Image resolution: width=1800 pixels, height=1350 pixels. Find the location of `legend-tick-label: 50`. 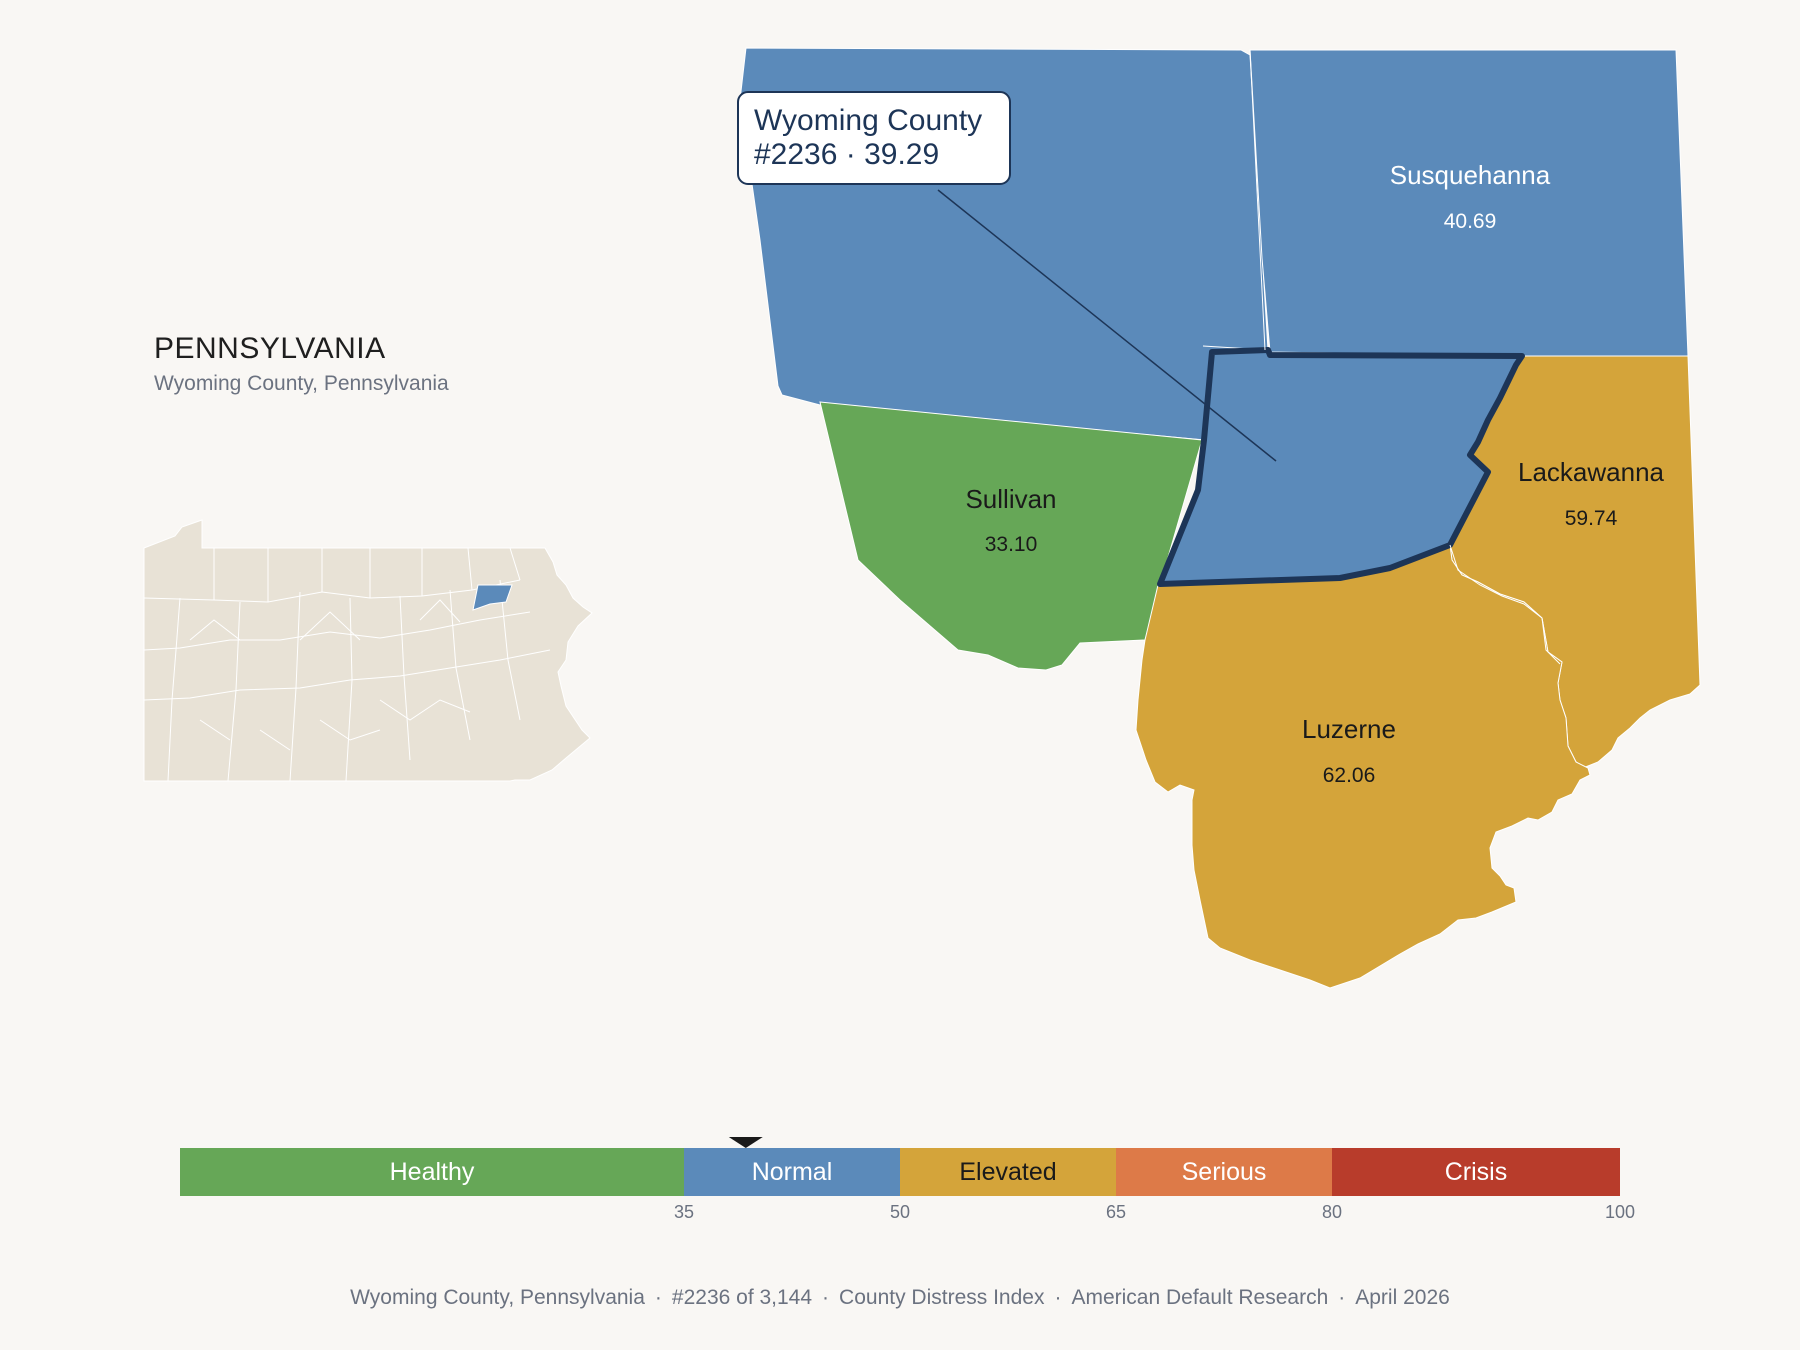

legend-tick-label: 50 is located at coordinates (900, 1212).